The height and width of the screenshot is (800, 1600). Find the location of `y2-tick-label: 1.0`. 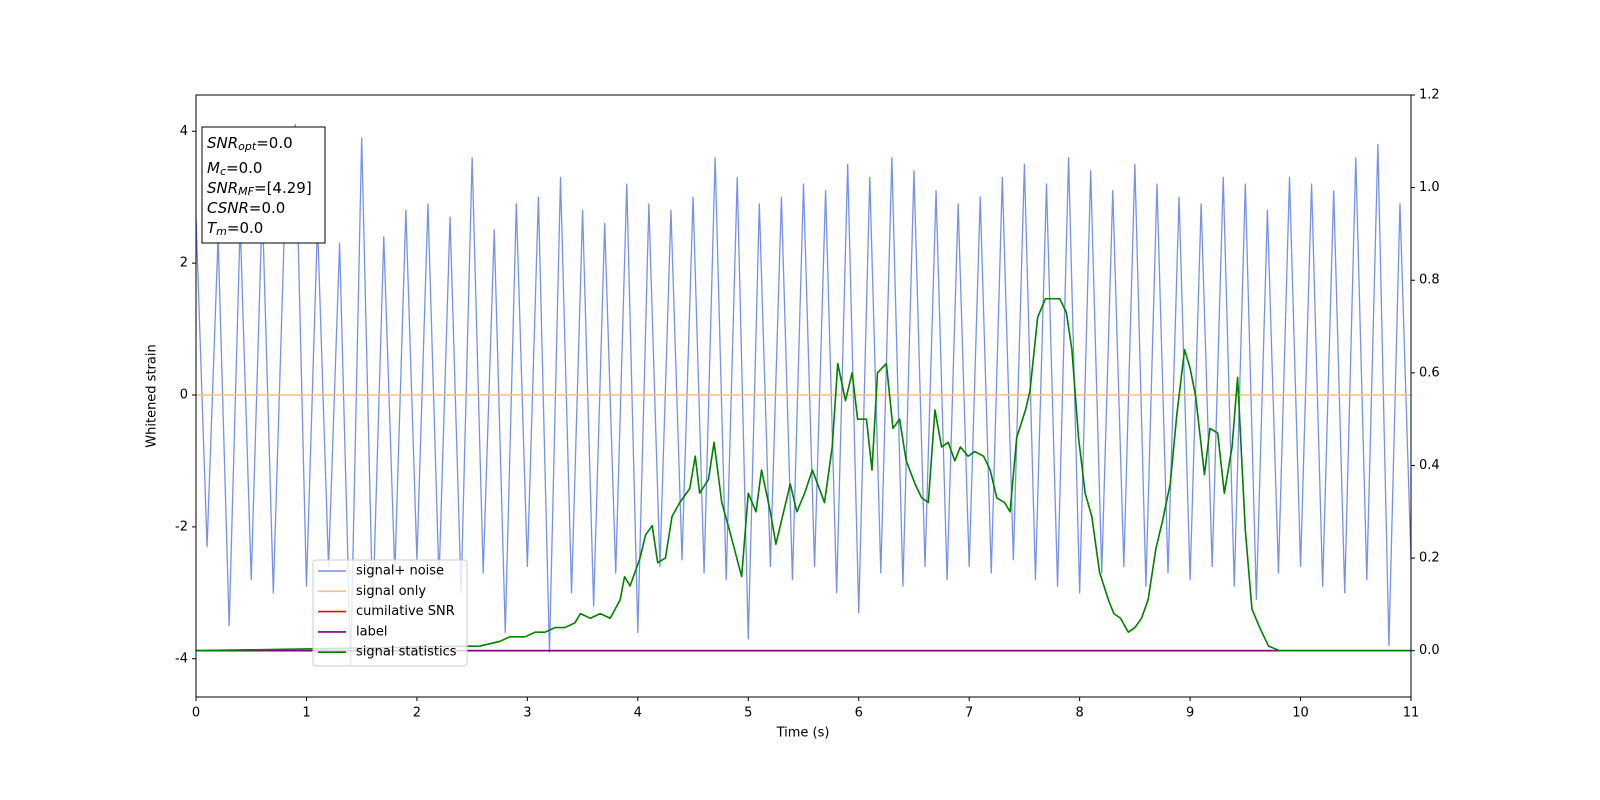

y2-tick-label: 1.0 is located at coordinates (1429, 187).